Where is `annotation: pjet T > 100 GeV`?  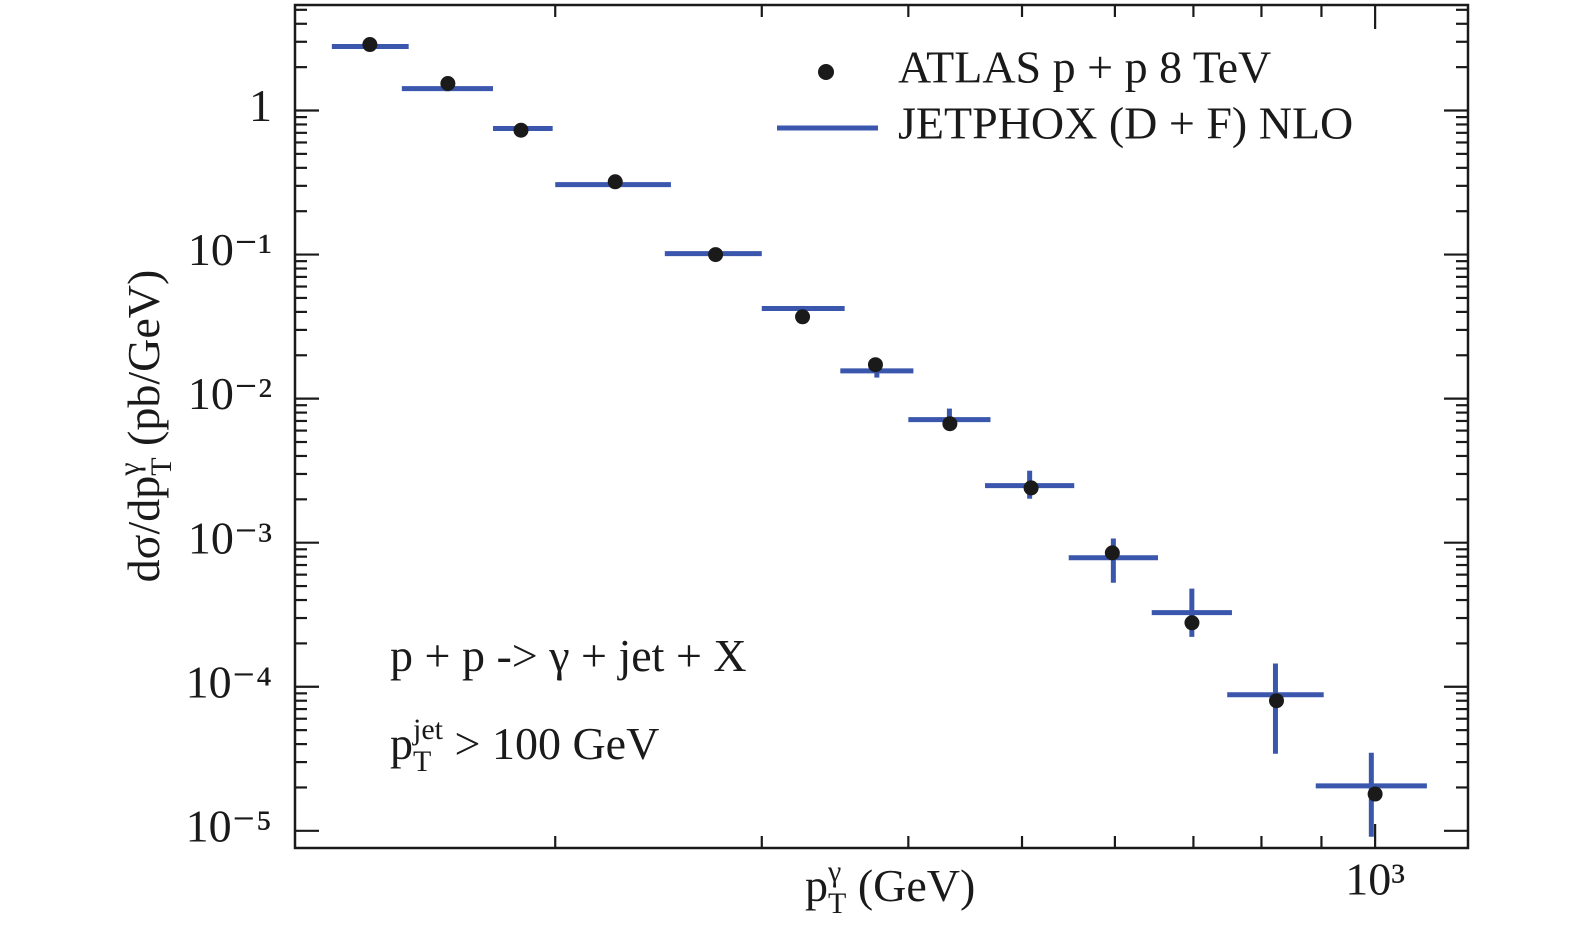
annotation: pjet T > 100 GeV is located at coordinates (524, 745).